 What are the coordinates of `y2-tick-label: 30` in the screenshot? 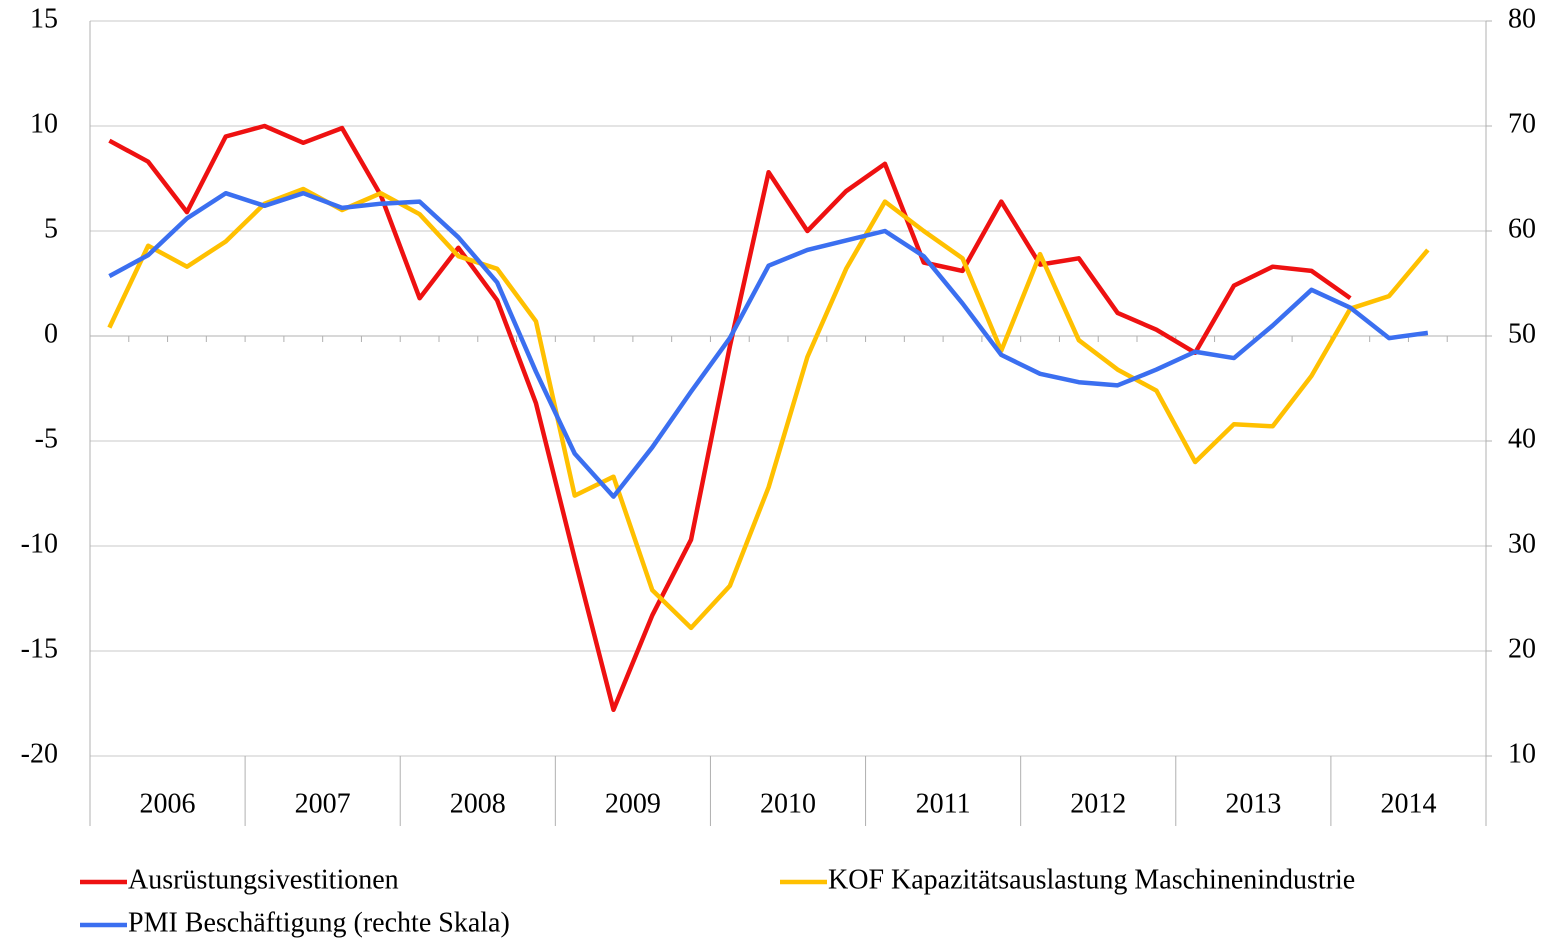 It's located at (1522, 543).